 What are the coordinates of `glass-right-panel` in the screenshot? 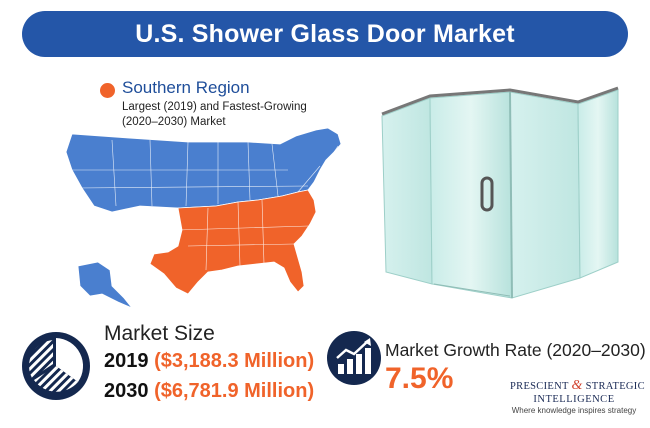 It's located at (545, 195).